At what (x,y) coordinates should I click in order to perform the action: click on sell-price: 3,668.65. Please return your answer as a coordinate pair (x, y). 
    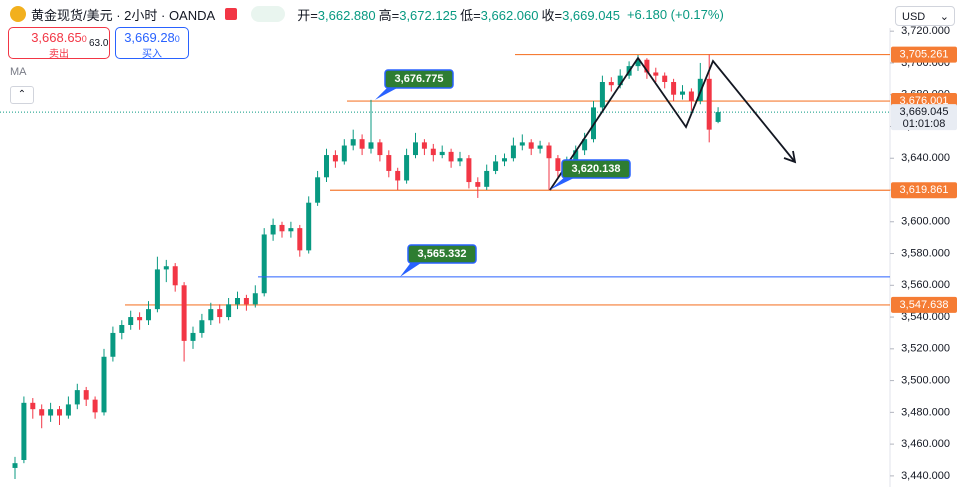
    Looking at the image, I should click on (56, 37).